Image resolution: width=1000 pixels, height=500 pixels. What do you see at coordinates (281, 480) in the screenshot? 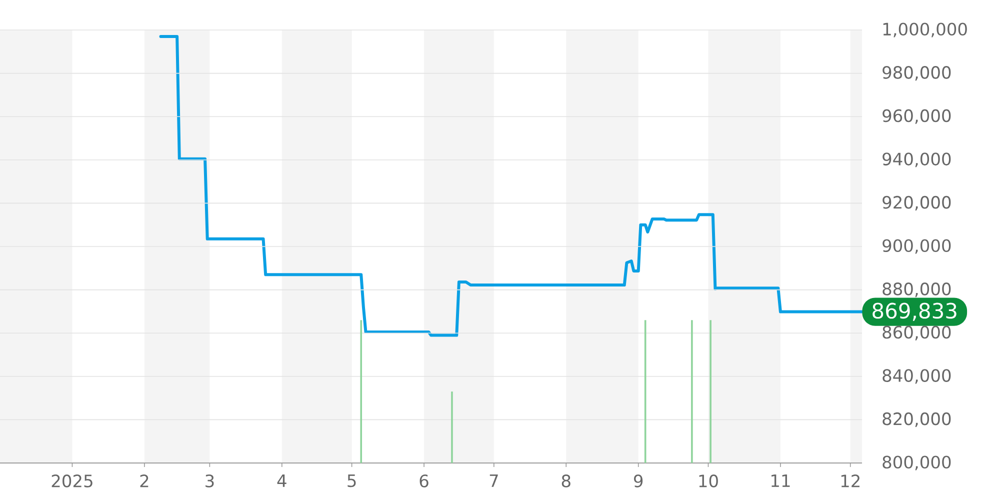
I see `x-tick-label: 4` at bounding box center [281, 480].